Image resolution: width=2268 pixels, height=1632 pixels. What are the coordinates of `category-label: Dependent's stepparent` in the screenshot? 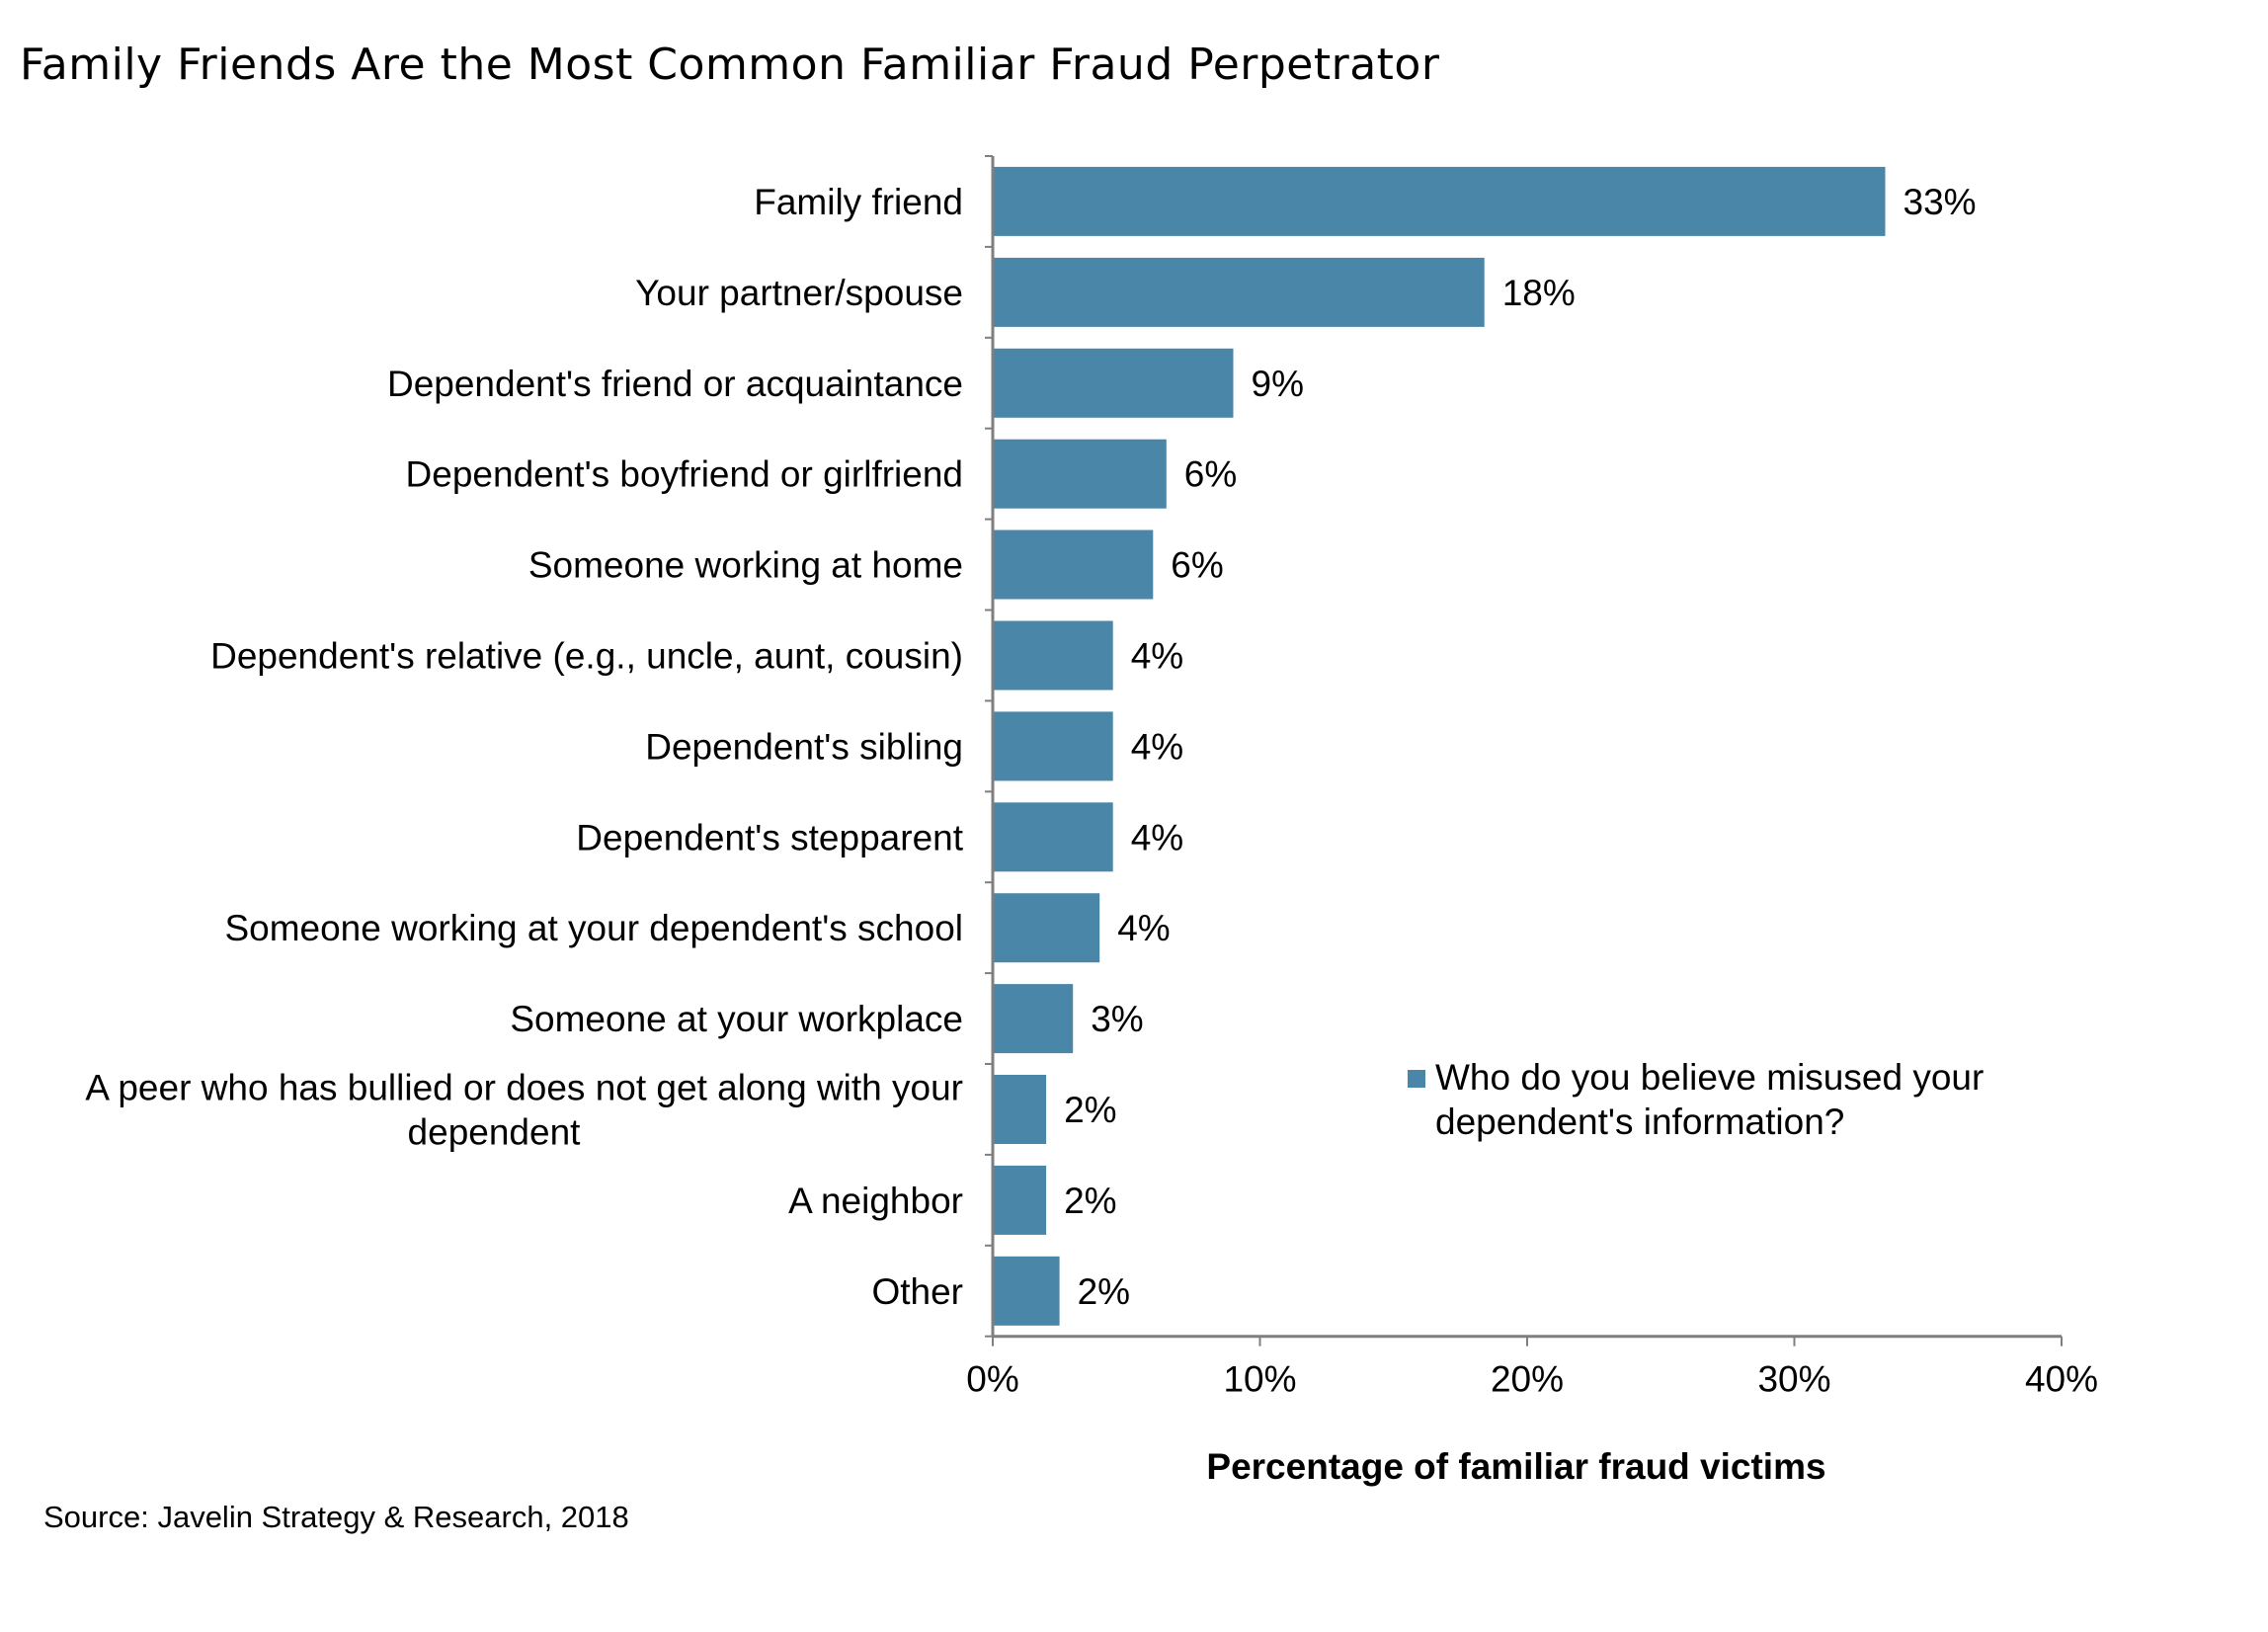 It's located at (769, 837).